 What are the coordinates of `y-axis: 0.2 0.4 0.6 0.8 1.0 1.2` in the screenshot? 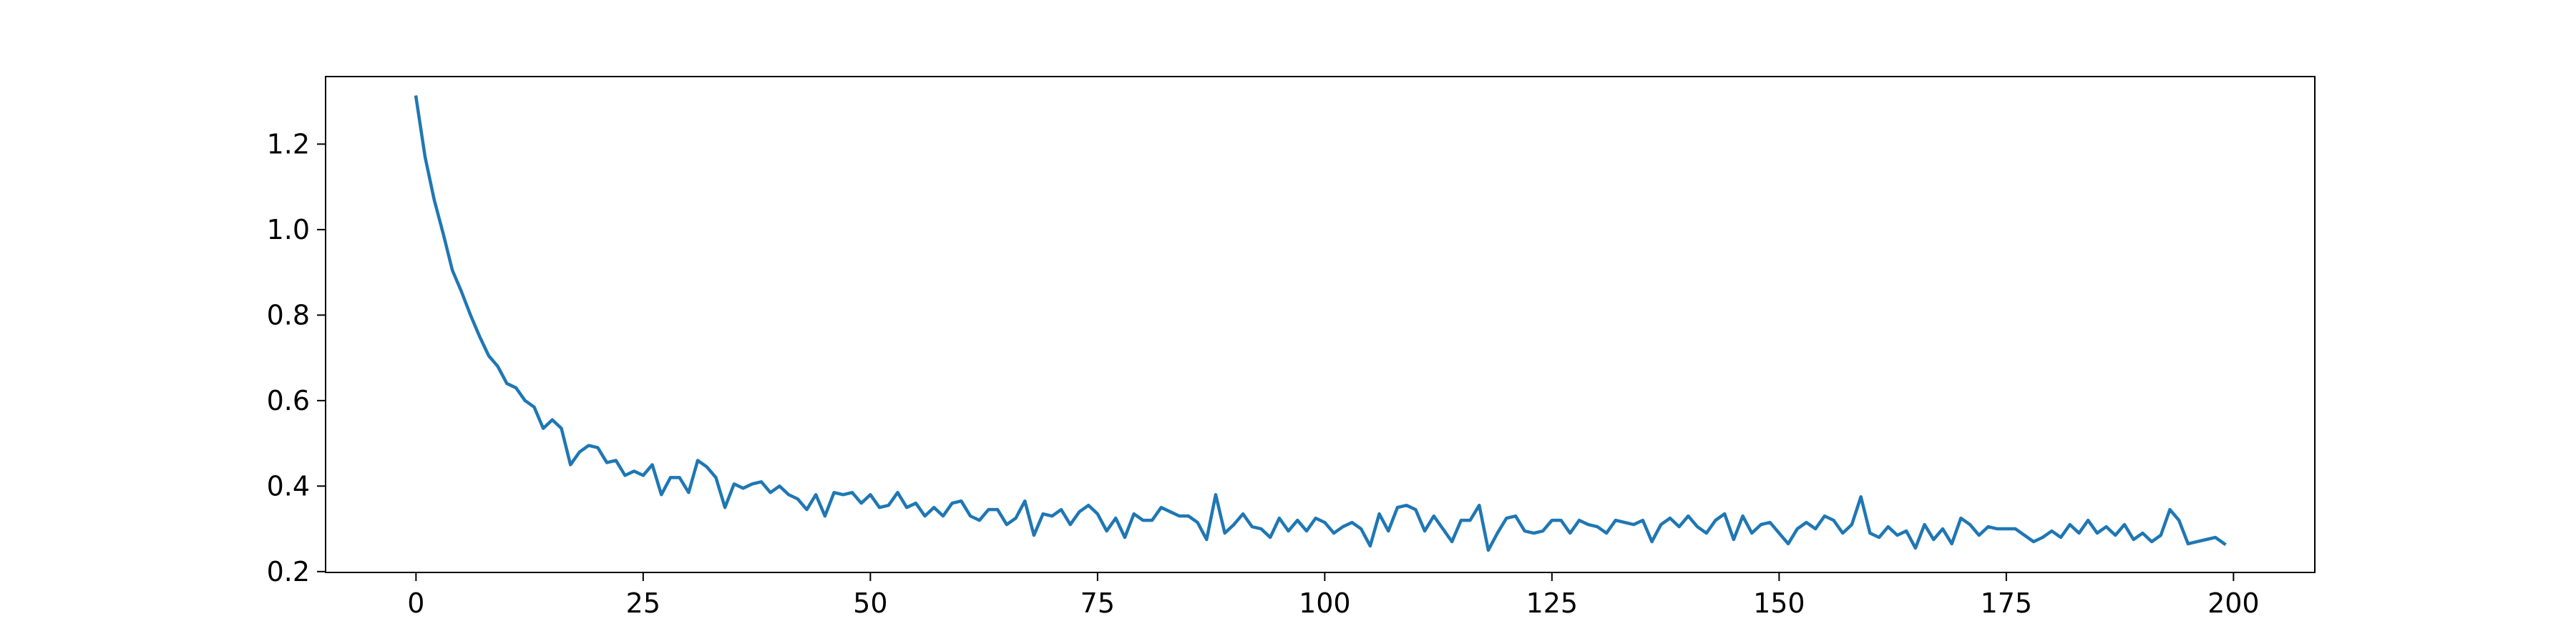 It's located at (296, 357).